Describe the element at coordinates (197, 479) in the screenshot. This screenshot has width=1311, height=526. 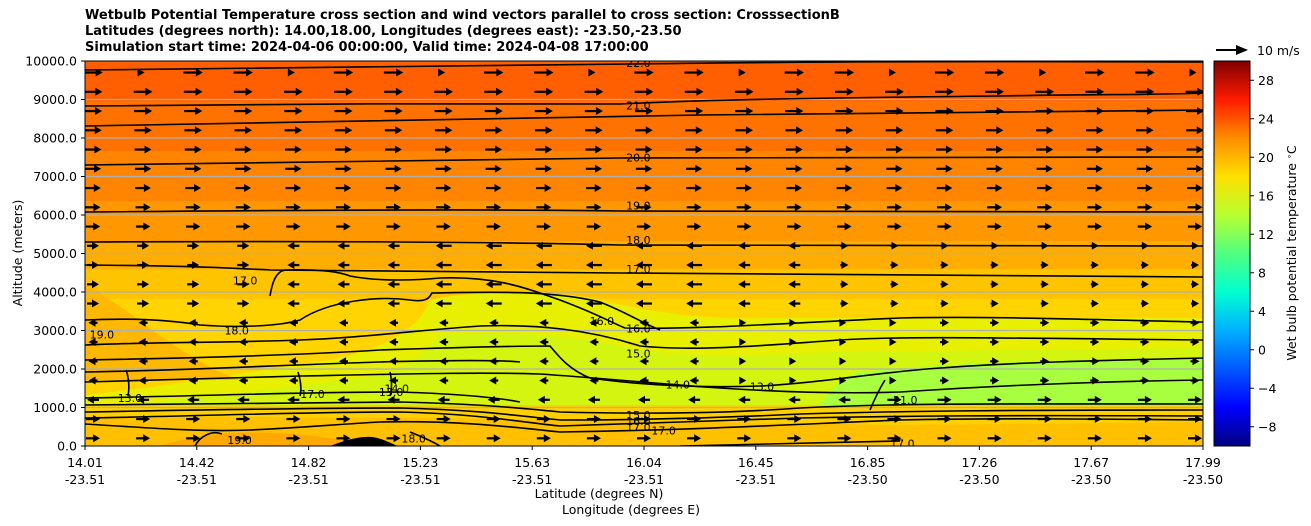
I see `x-tick-label-lon: -23.51` at that location.